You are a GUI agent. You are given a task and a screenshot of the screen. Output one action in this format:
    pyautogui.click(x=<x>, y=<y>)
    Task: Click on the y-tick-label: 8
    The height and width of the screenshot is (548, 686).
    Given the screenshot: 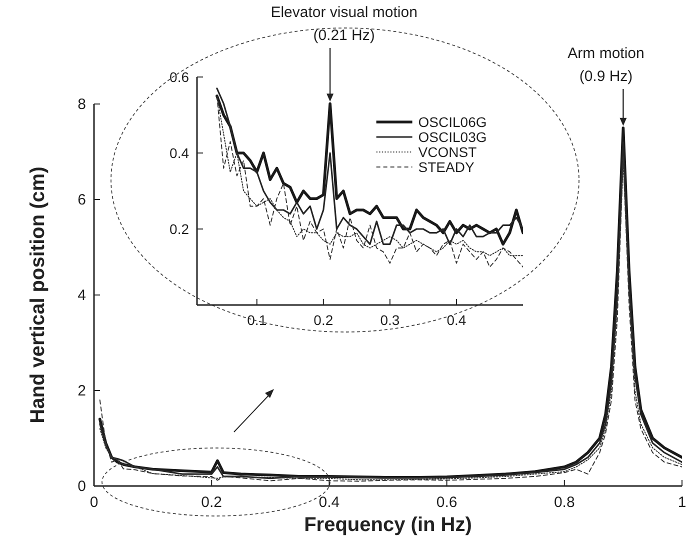 What is the action you would take?
    pyautogui.click(x=82, y=104)
    